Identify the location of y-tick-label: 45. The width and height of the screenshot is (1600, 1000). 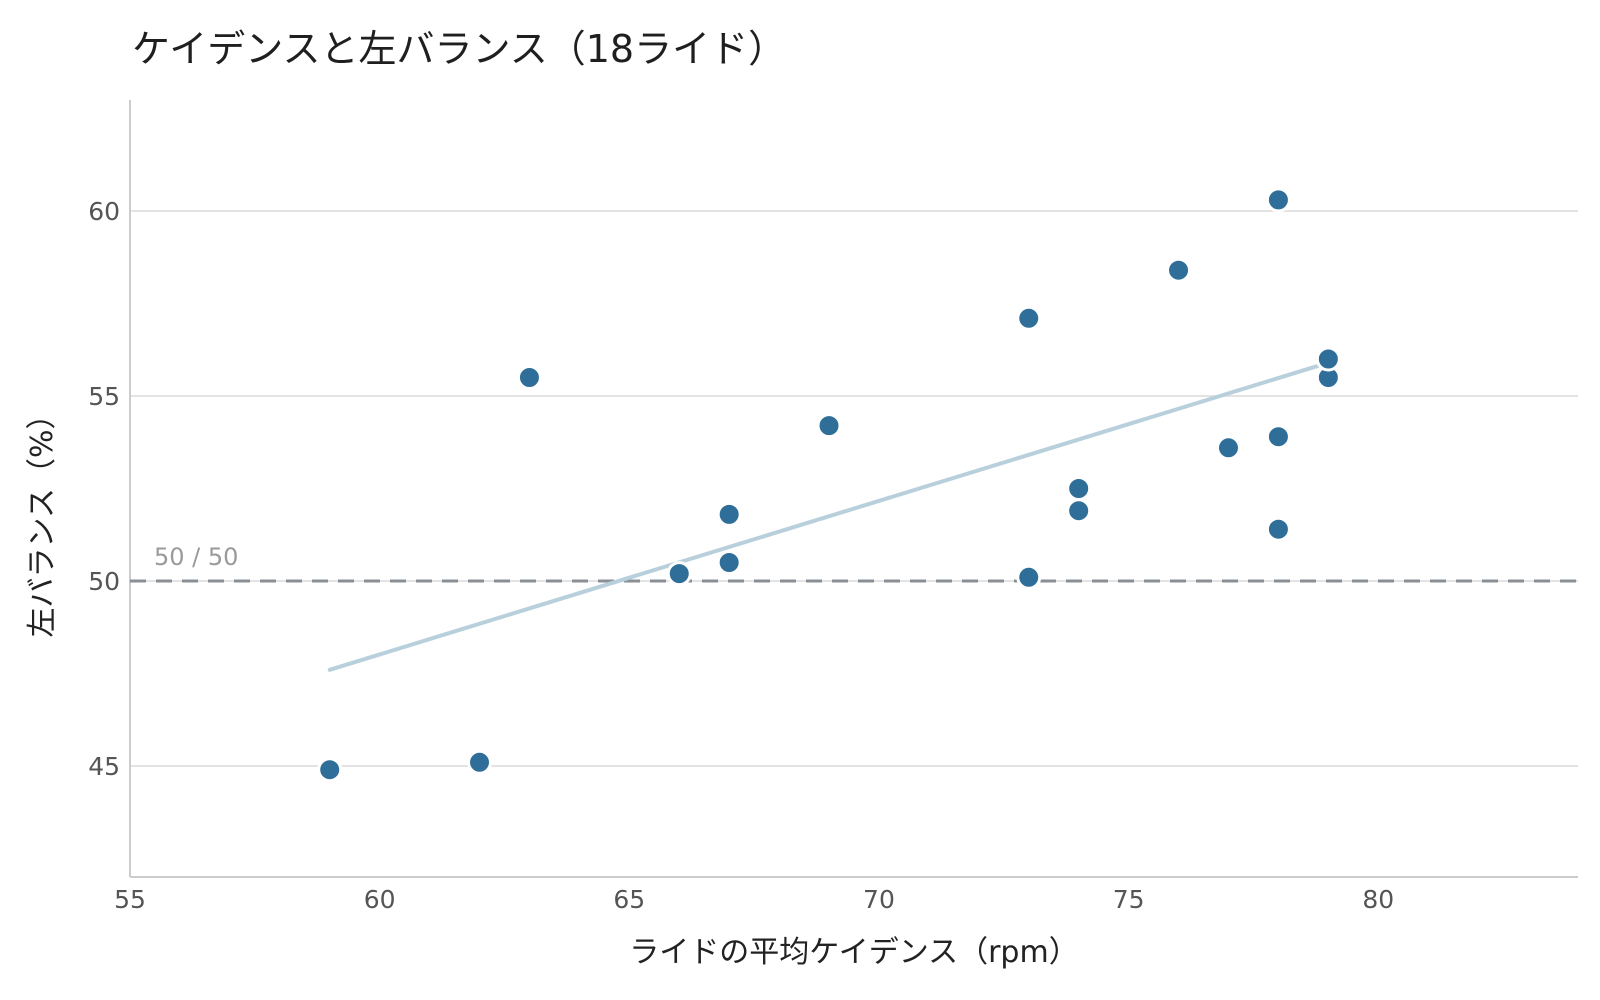
(104, 766).